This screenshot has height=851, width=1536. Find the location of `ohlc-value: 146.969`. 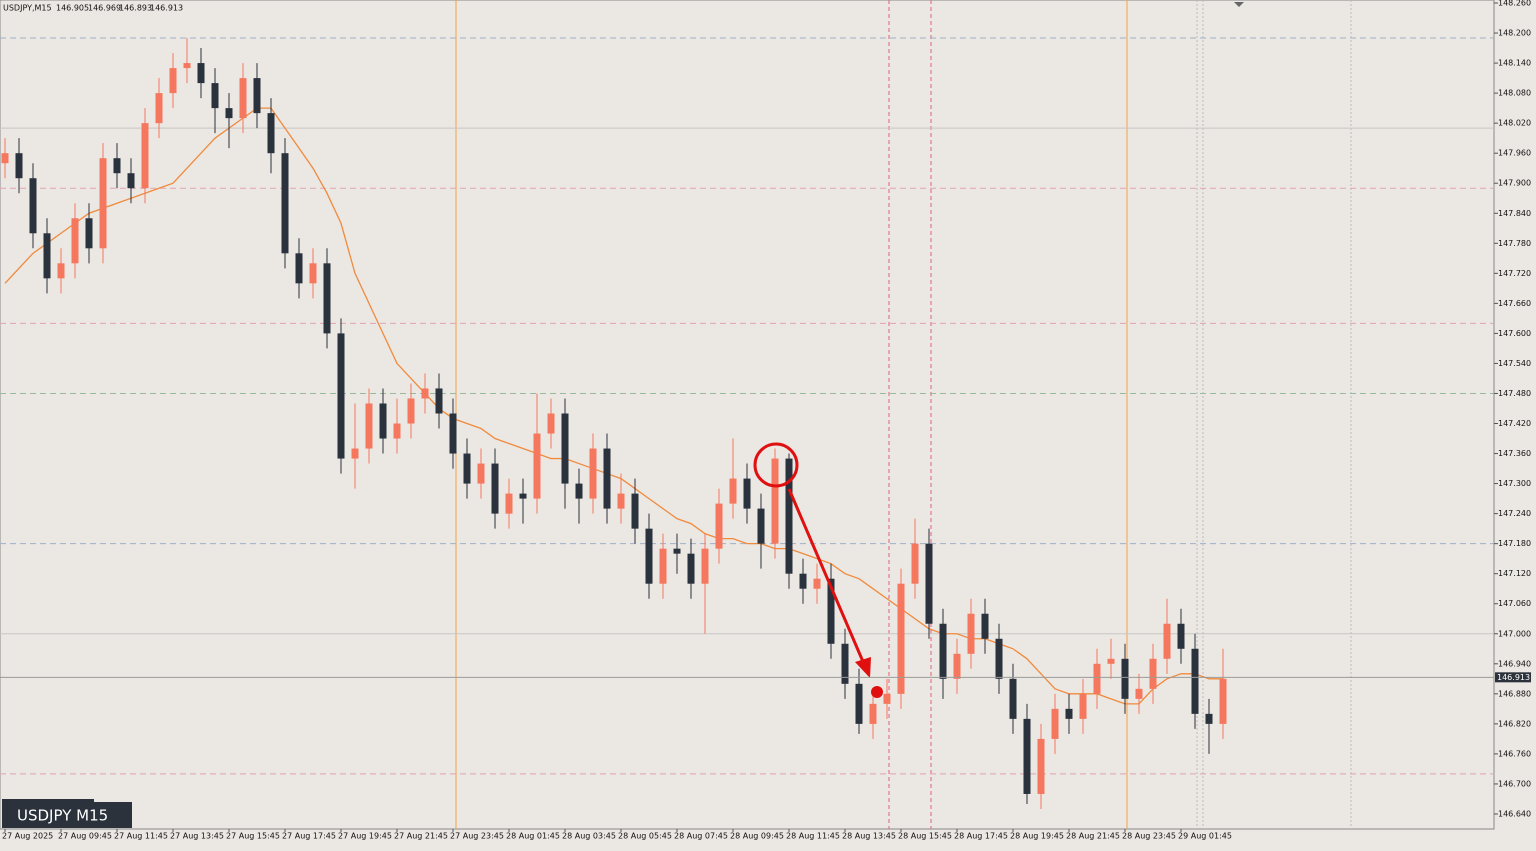

ohlc-value: 146.969 is located at coordinates (104, 8).